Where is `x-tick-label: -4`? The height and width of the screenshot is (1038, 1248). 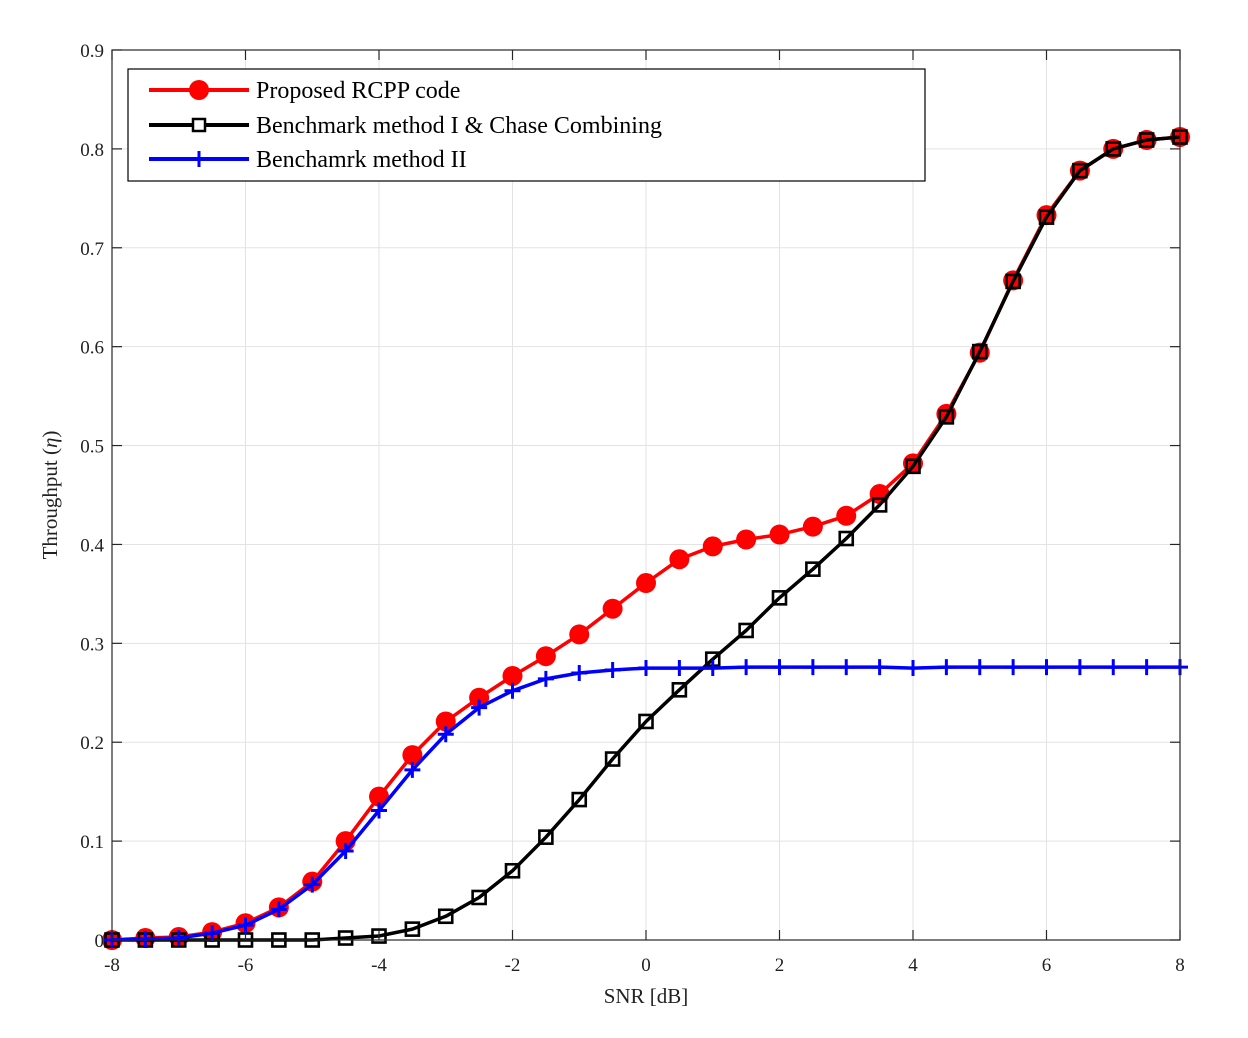 x-tick-label: -4 is located at coordinates (379, 965).